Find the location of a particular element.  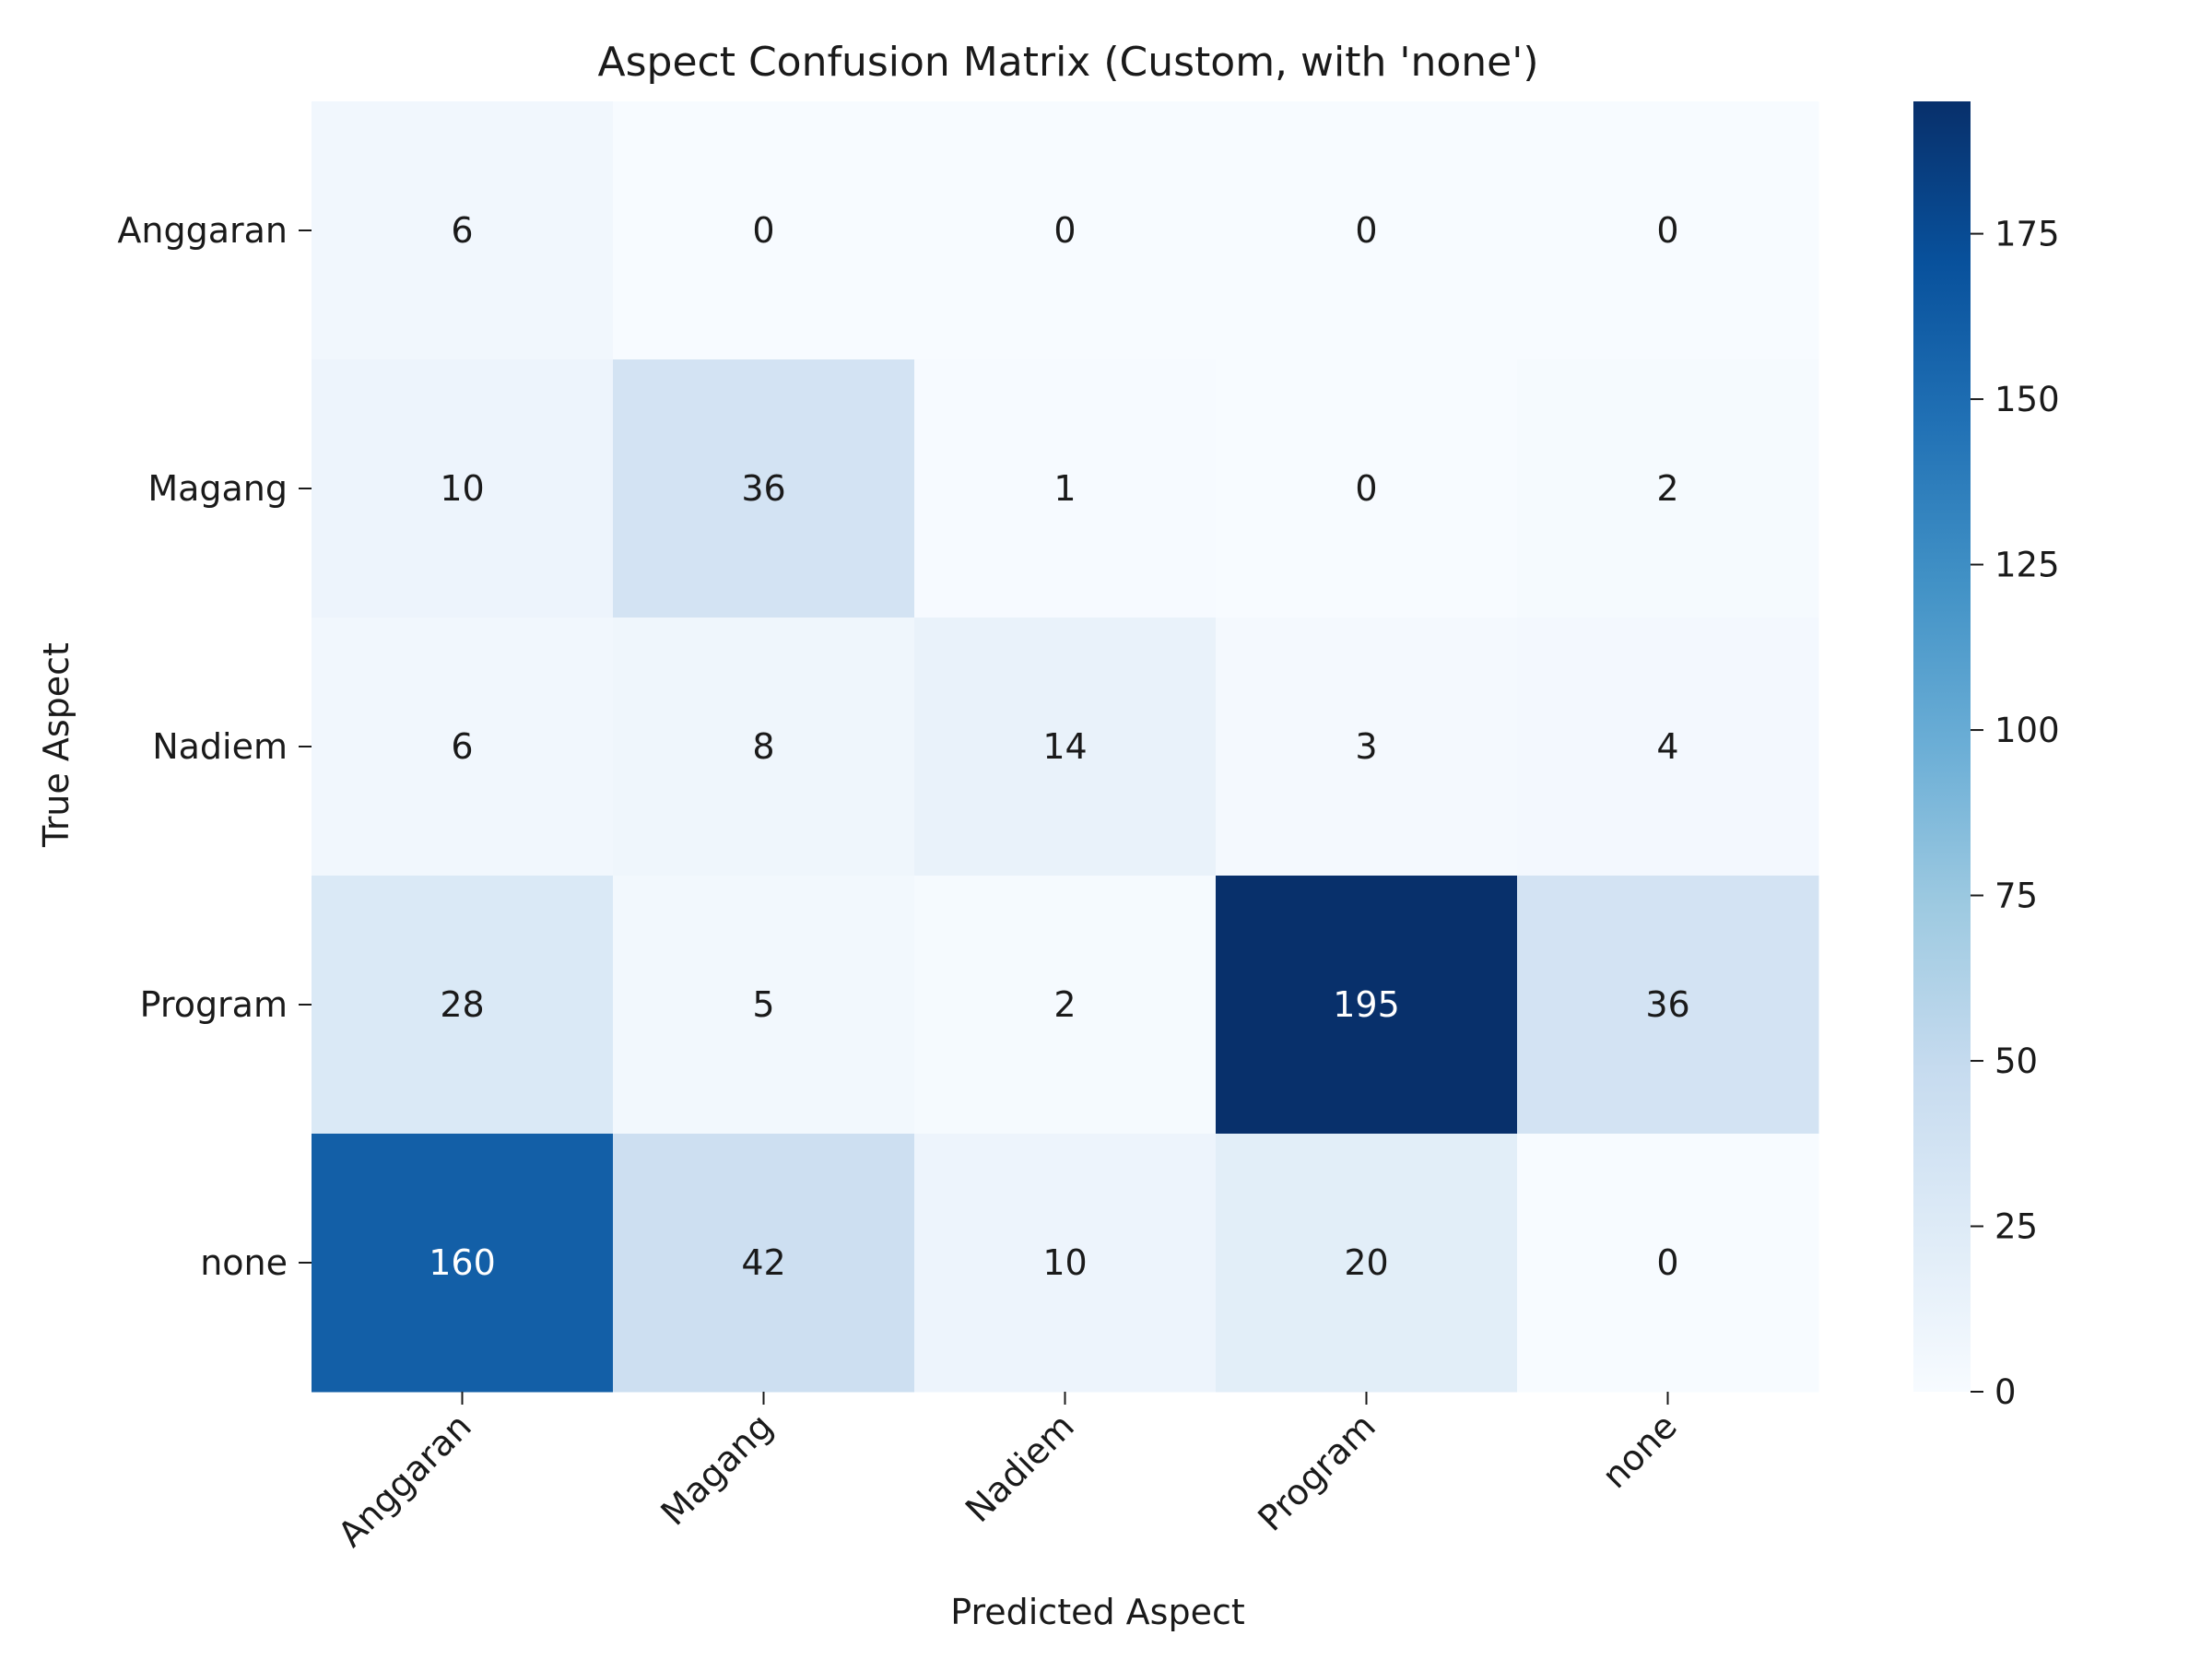

y-tick-label: Anggaran is located at coordinates (202, 230).